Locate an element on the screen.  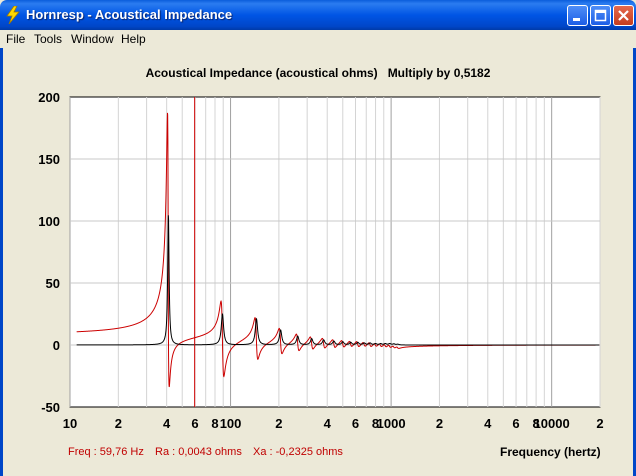
x-tick-label: 10 is located at coordinates (70, 423).